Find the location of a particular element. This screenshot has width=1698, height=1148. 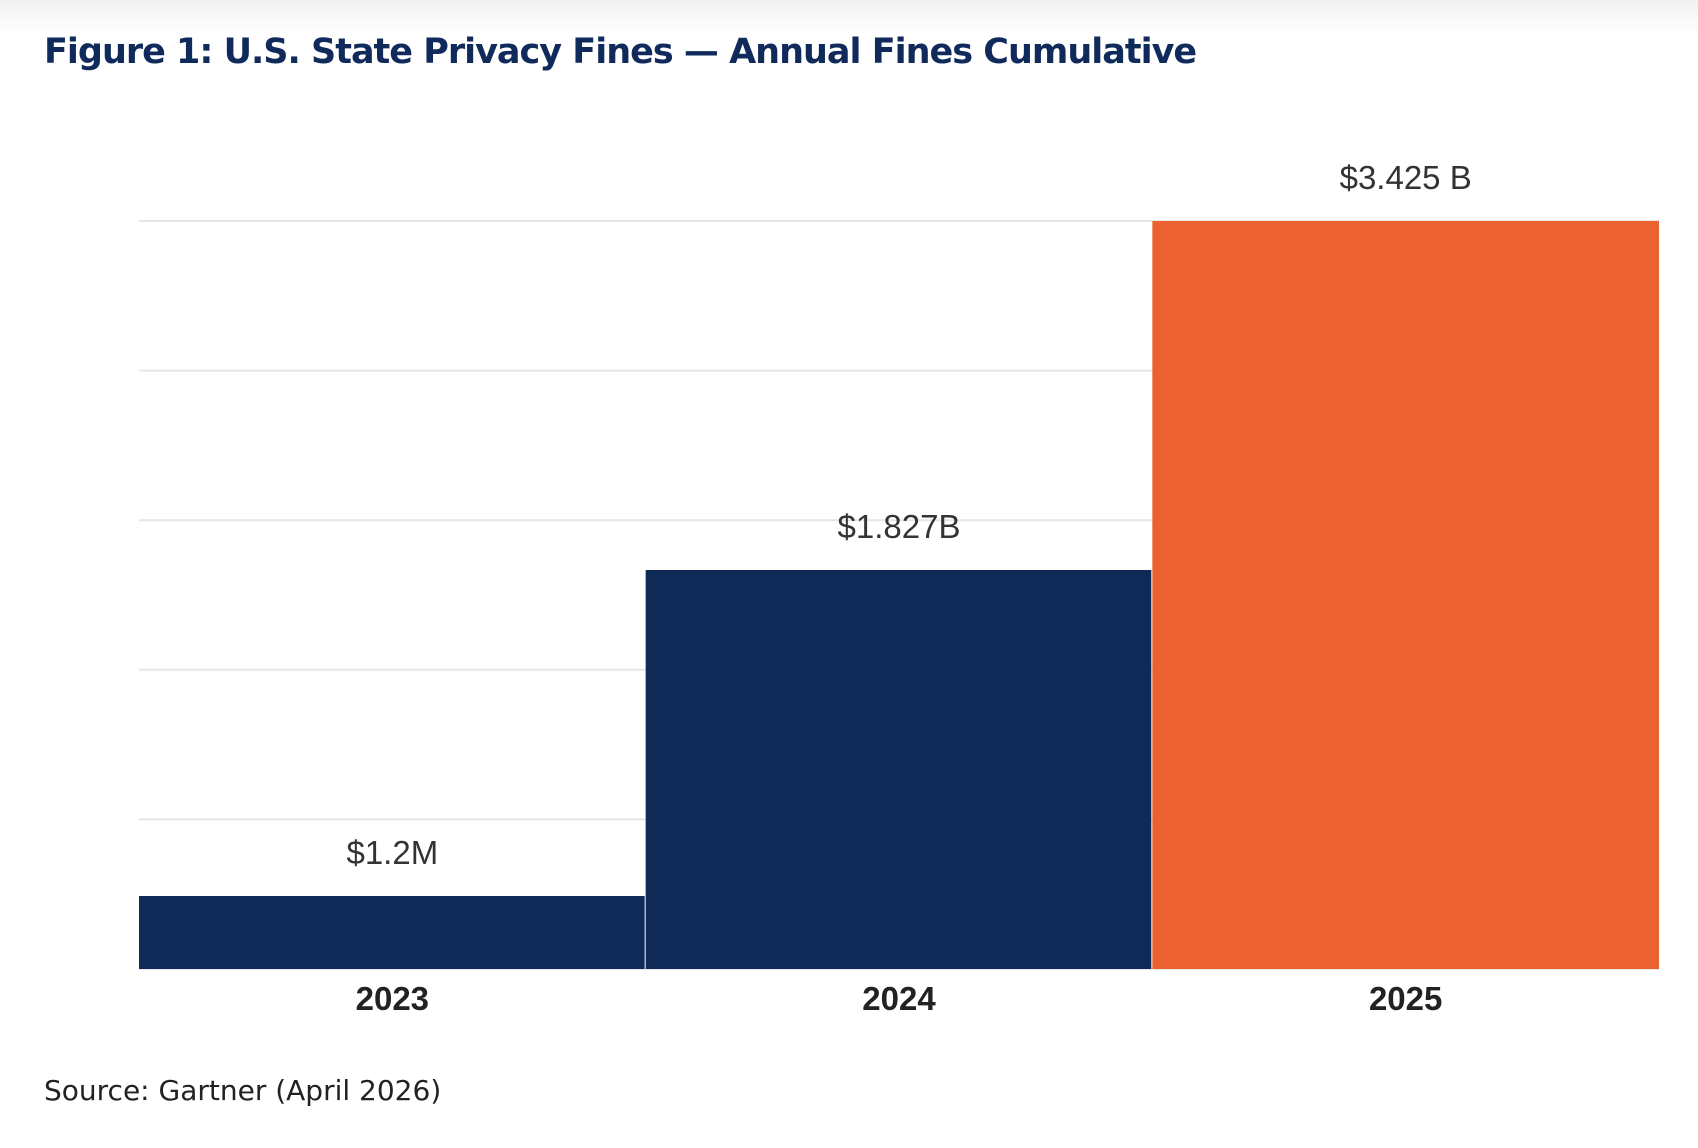

x-tick-labels: 2023 2024 2025 is located at coordinates (899, 998).